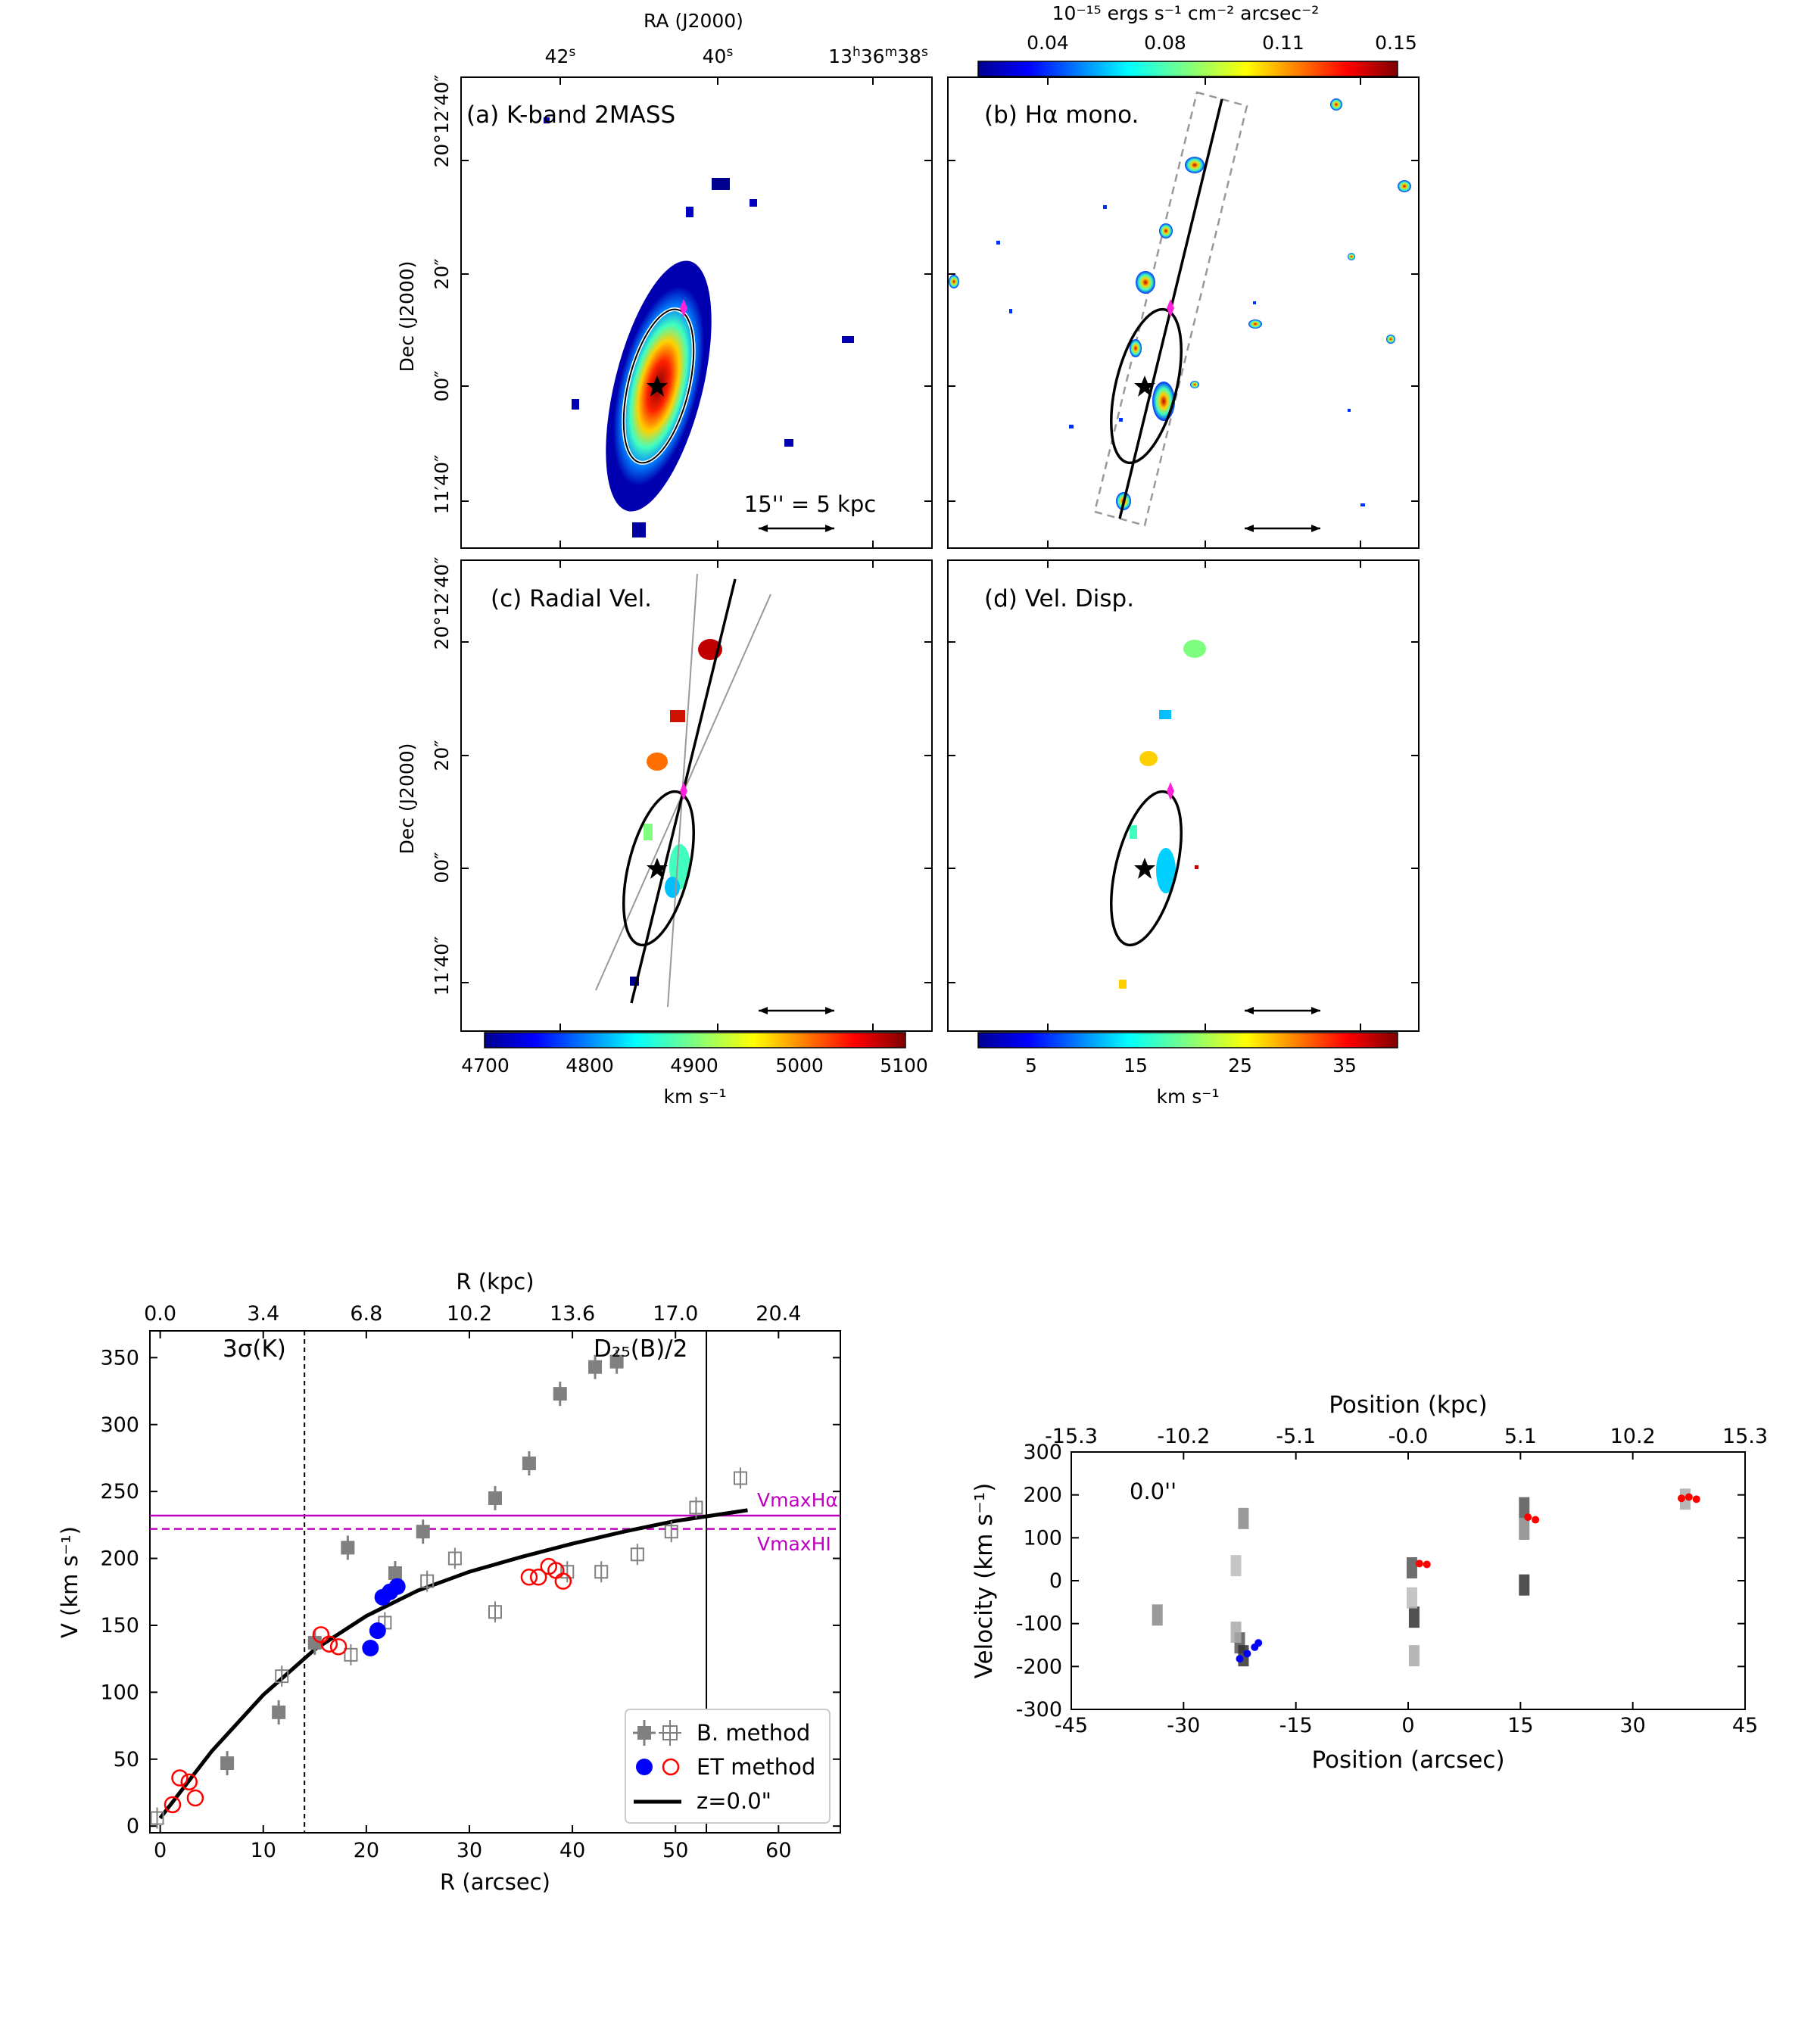 The width and height of the screenshot is (1817, 2044). What do you see at coordinates (694, 1066) in the screenshot?
I see `vel-tick: 4900` at bounding box center [694, 1066].